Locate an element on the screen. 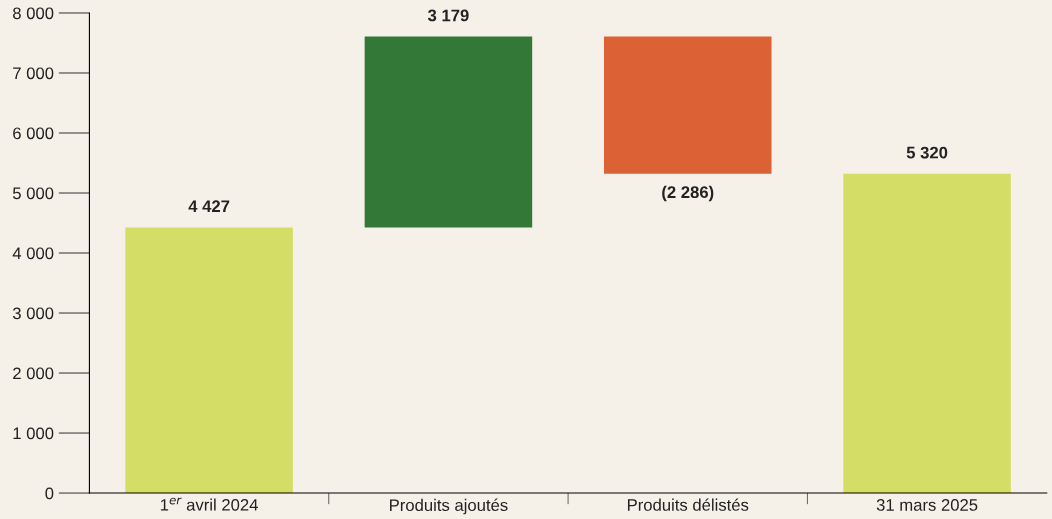  x-tick-label: 31 mars 2025 is located at coordinates (927, 505).